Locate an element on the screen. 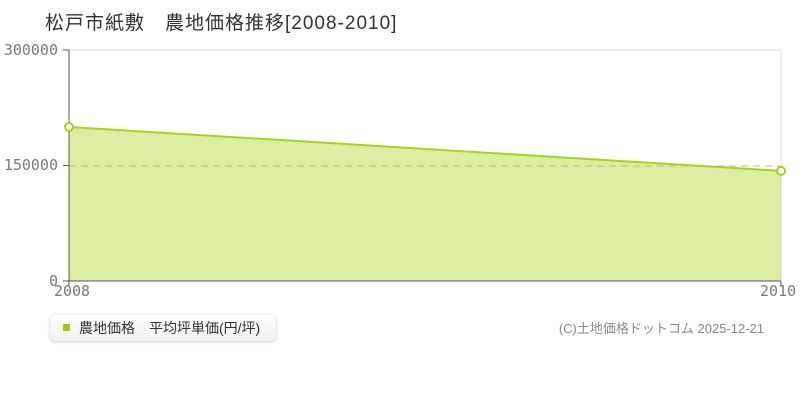 The height and width of the screenshot is (400, 800). chart-title: 松戸市紙敷 農地価格推移[2008-2010] is located at coordinates (221, 23).